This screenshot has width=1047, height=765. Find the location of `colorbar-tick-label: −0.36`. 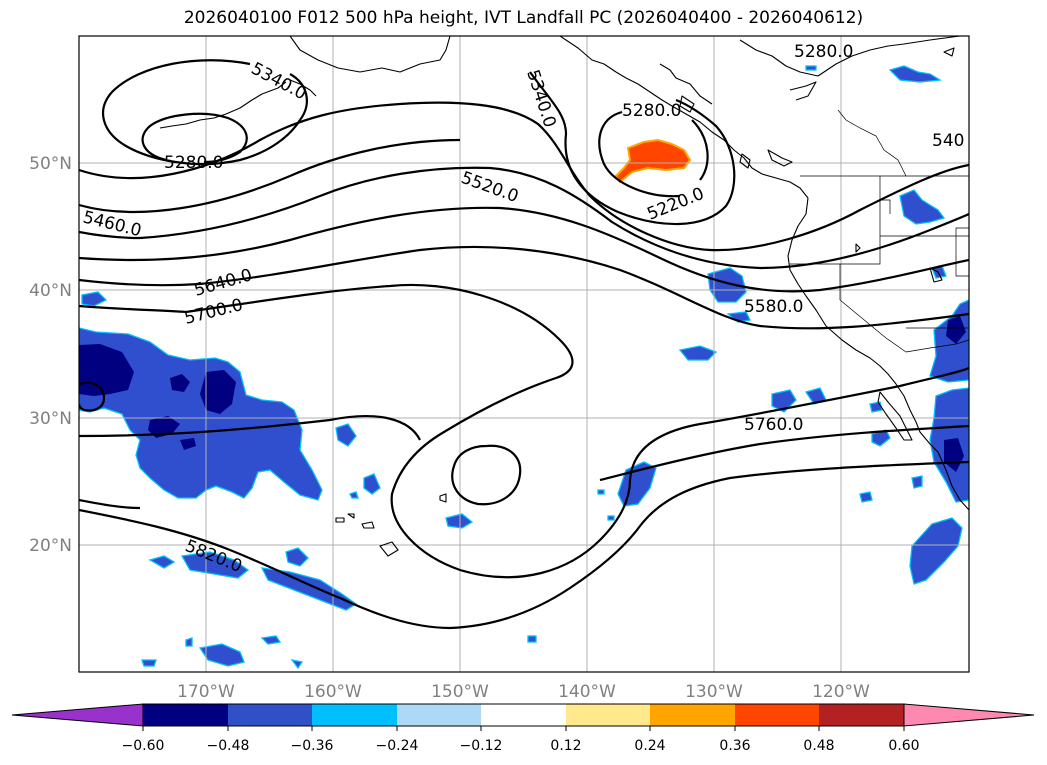

colorbar-tick-label: −0.36 is located at coordinates (312, 746).